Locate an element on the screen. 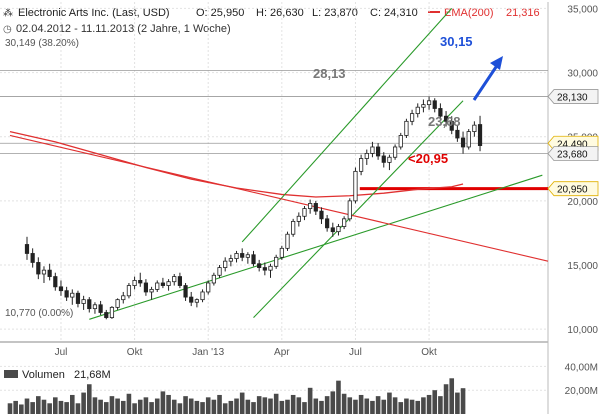 The height and width of the screenshot is (416, 600). chart-title: Electronic Arts Inc. (Last, USD) is located at coordinates (94, 13).